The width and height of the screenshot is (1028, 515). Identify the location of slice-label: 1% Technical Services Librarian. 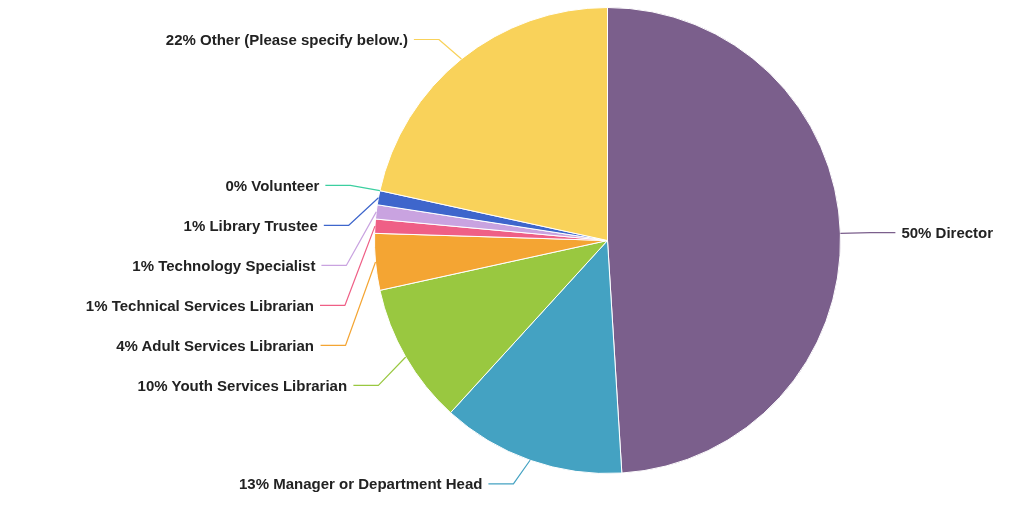
(199, 305).